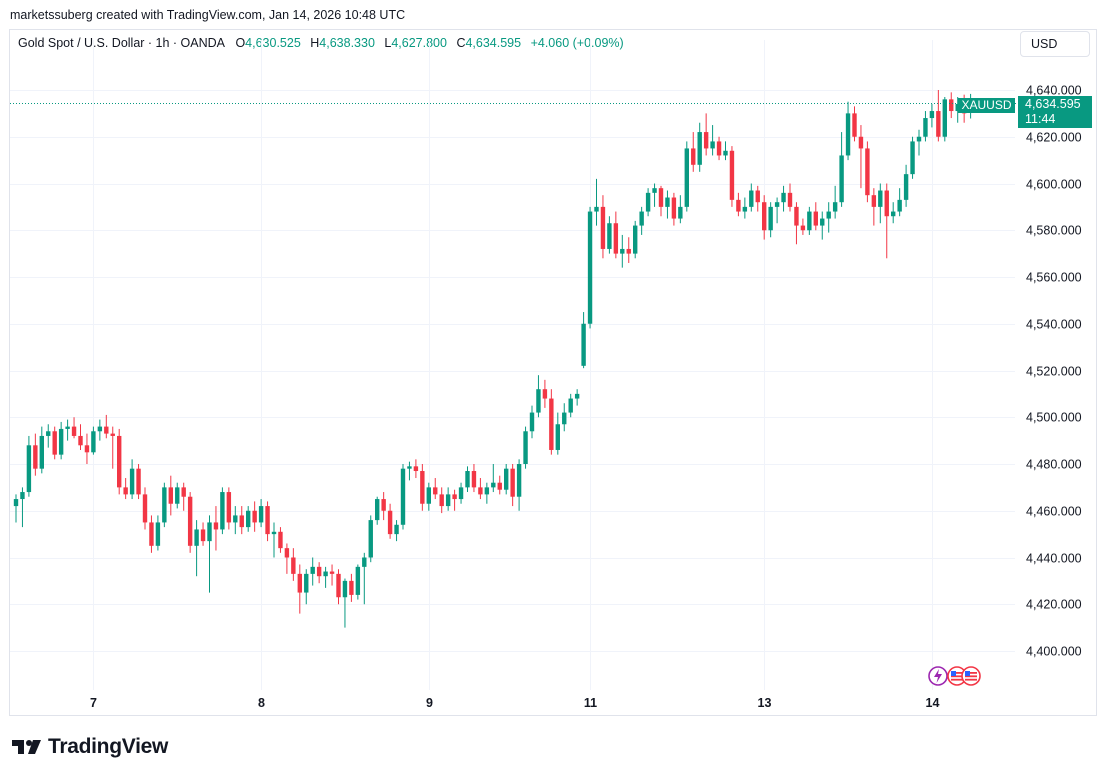 This screenshot has width=1107, height=776. What do you see at coordinates (273, 43) in the screenshot?
I see `open-value: 4,630.525` at bounding box center [273, 43].